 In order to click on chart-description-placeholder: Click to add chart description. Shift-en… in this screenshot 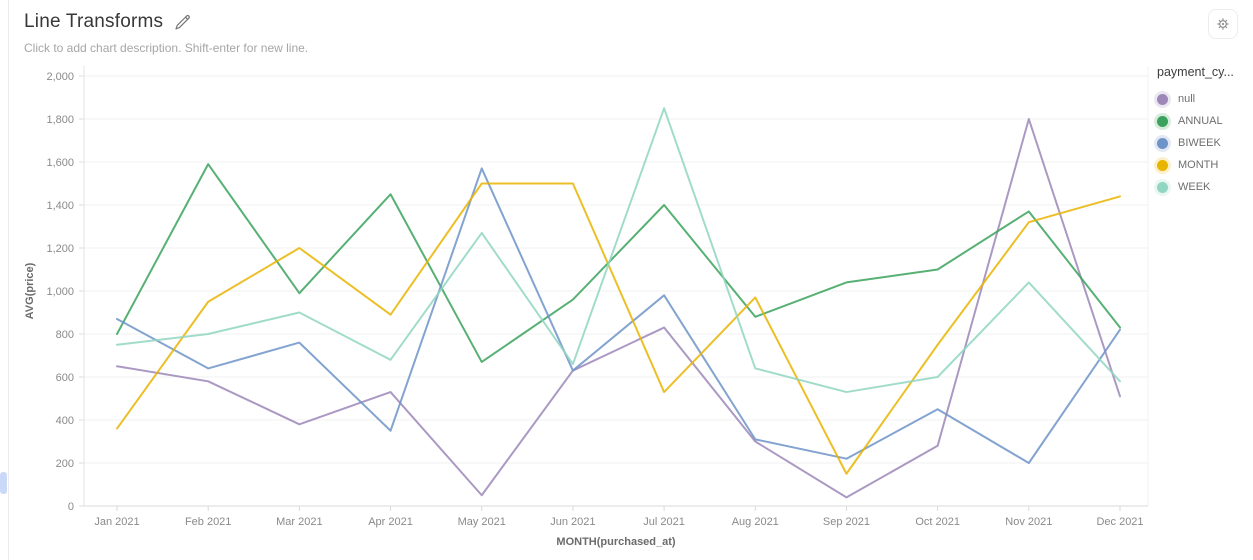, I will do `click(166, 48)`.